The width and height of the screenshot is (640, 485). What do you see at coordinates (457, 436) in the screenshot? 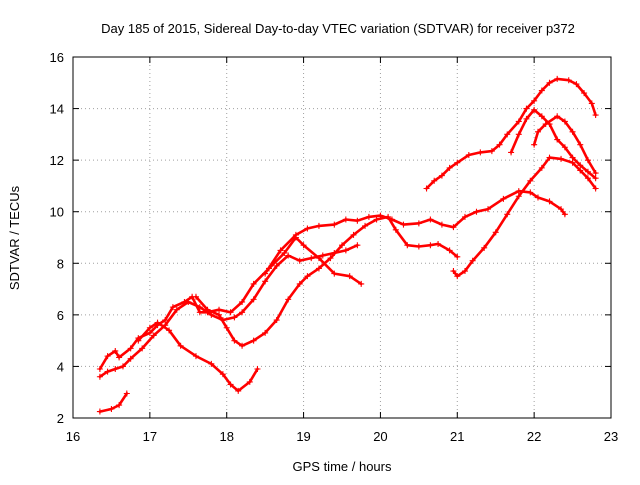
I see `x-tick-label: 21` at bounding box center [457, 436].